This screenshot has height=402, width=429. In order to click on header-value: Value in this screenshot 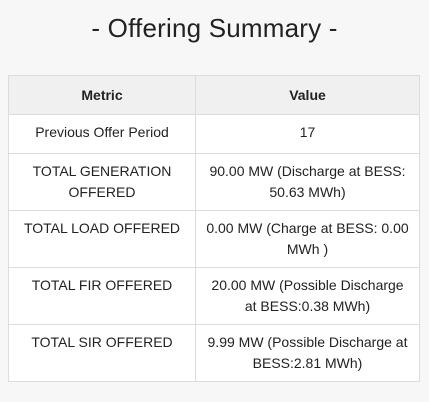, I will do `click(307, 95)`.